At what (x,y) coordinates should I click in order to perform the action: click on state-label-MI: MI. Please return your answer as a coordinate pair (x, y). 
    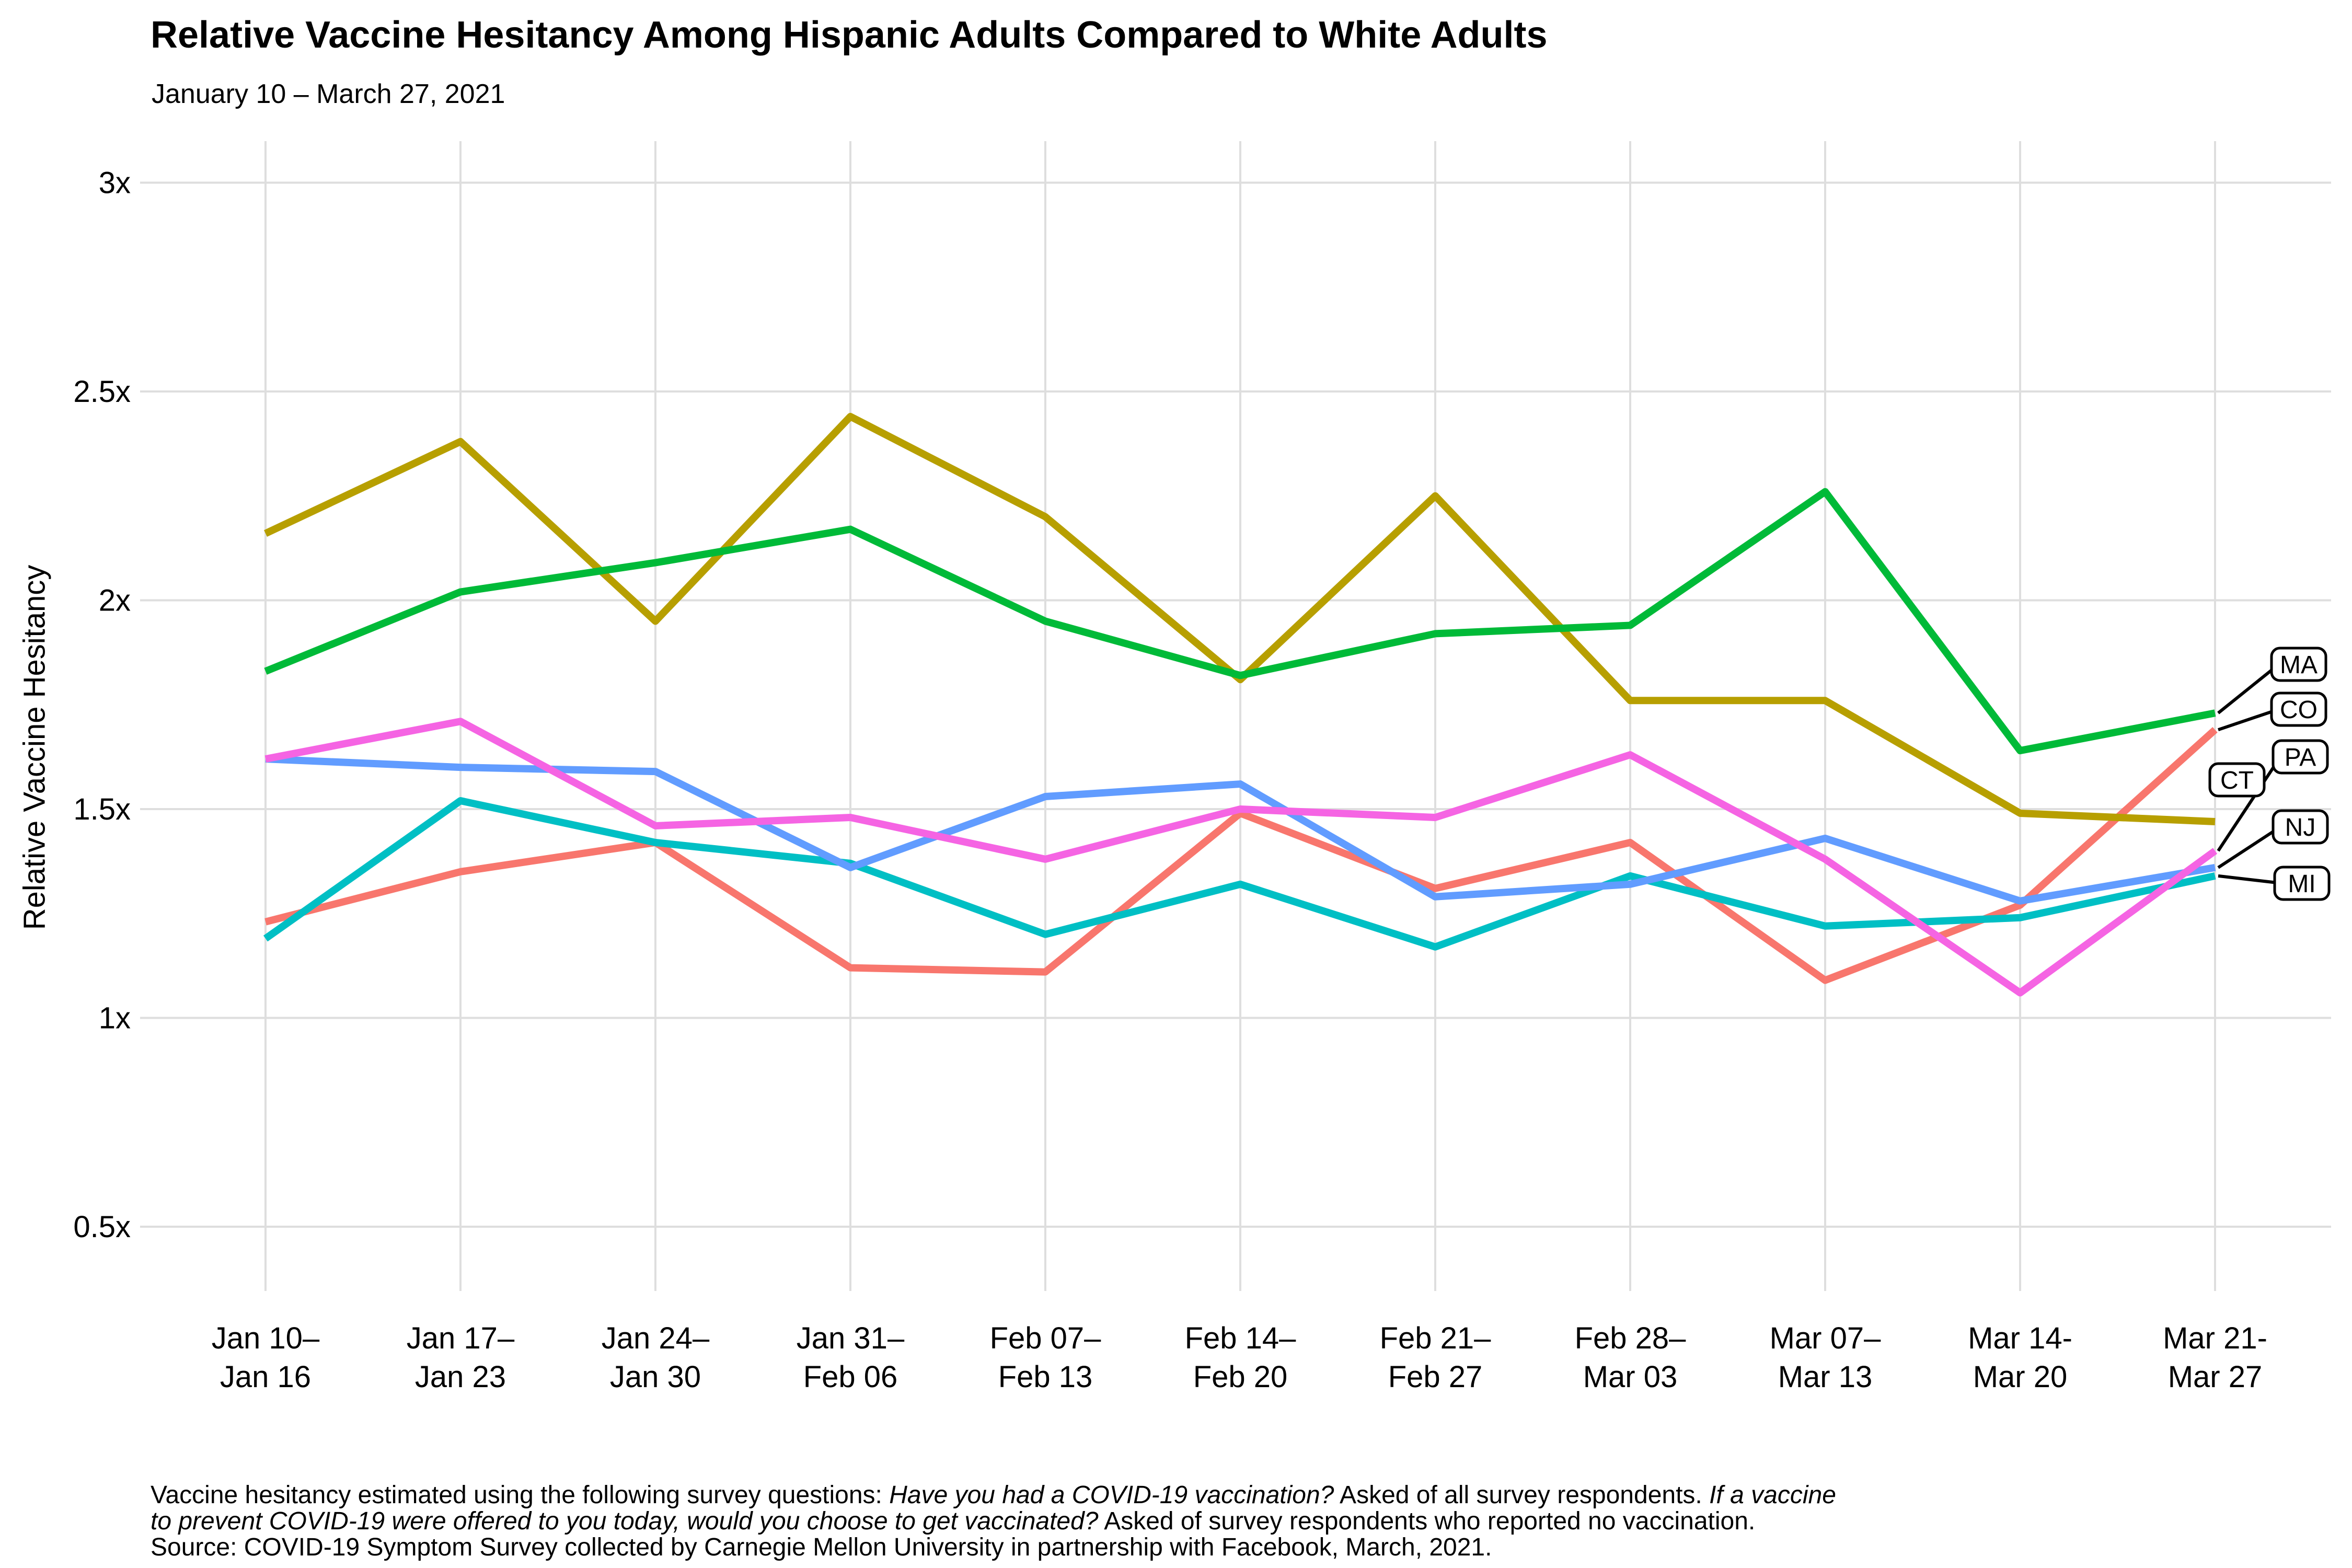
    Looking at the image, I should click on (2301, 884).